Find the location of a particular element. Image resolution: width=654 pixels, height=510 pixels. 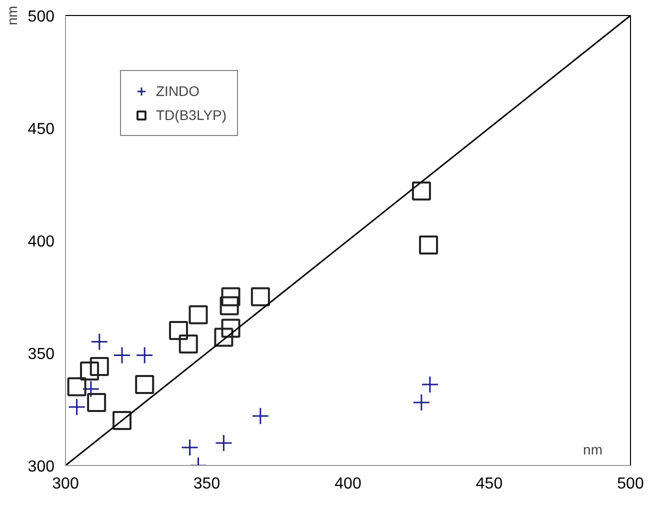

y-tick-label: 300 is located at coordinates (41, 467).